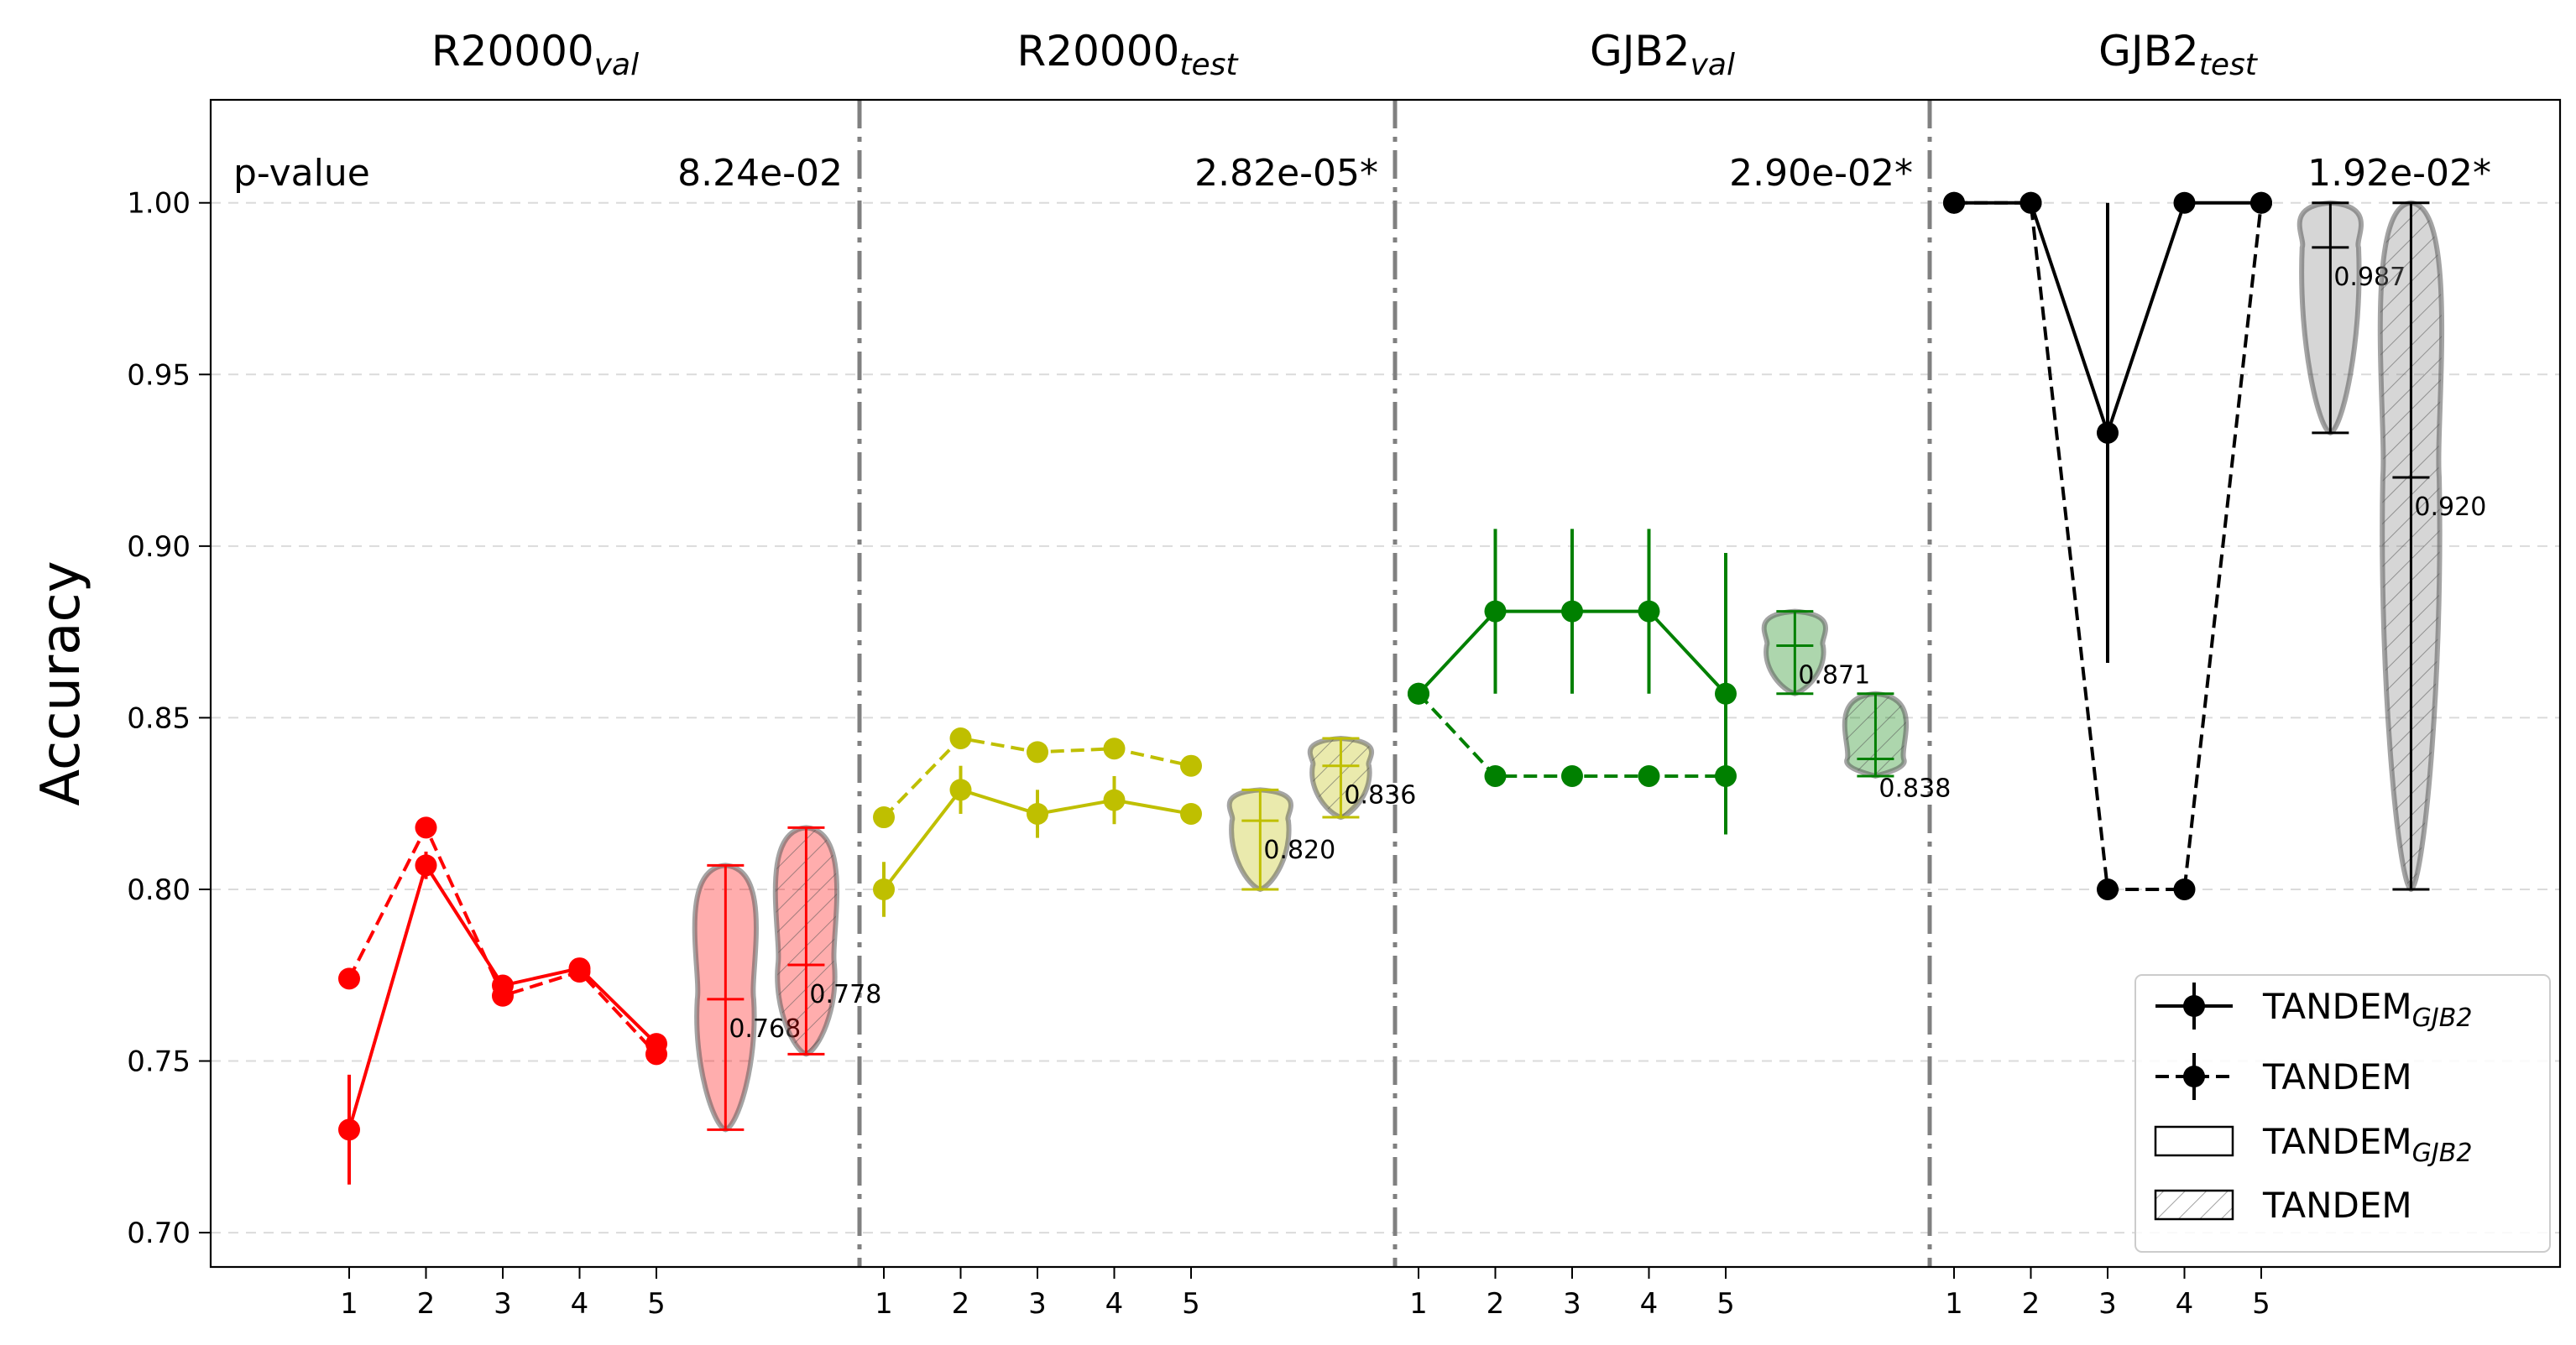 This screenshot has height=1345, width=2576. I want to click on legend-entry-1-marker, so click(2194, 1006).